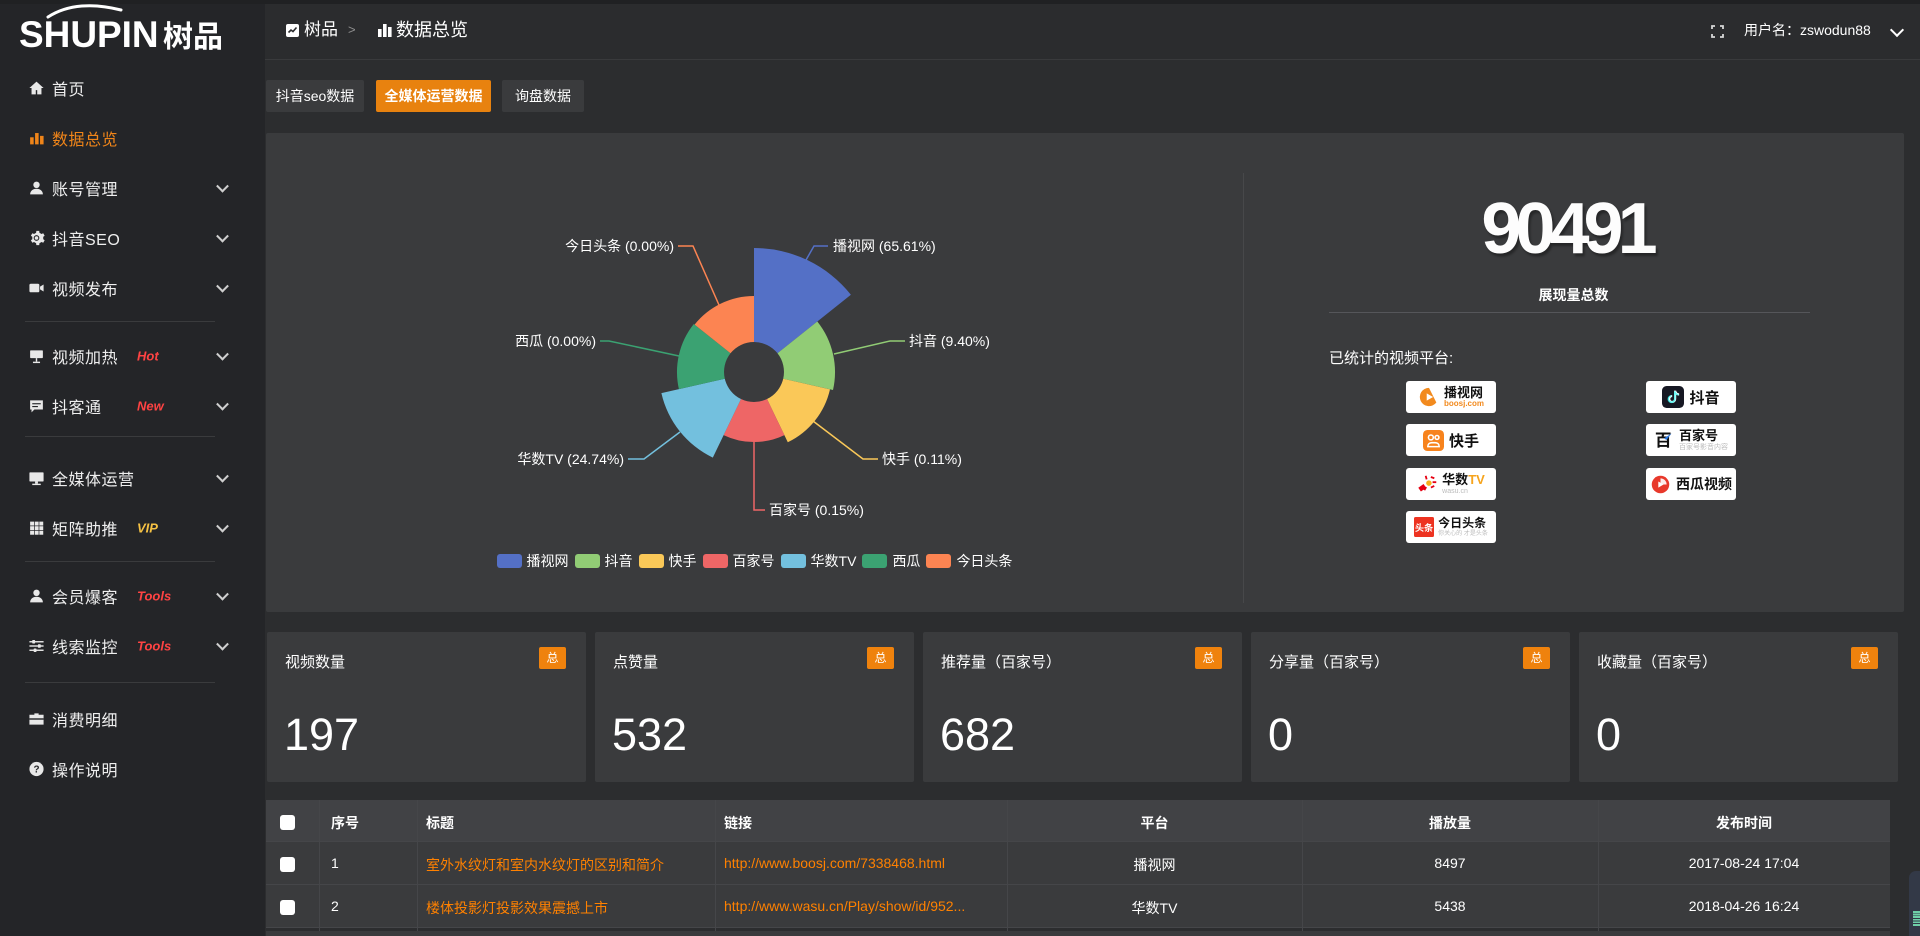 The image size is (1920, 936). What do you see at coordinates (570, 459) in the screenshot?
I see `svg-text: 华数TV (24.74%)` at bounding box center [570, 459].